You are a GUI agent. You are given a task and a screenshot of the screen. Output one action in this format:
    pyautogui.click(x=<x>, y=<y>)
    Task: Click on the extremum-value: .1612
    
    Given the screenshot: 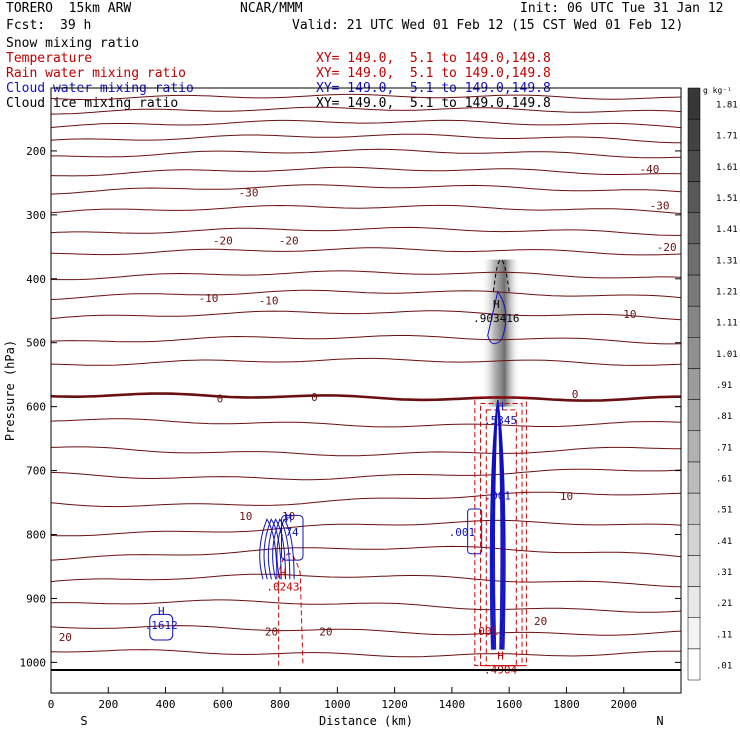 What is the action you would take?
    pyautogui.click(x=161, y=625)
    